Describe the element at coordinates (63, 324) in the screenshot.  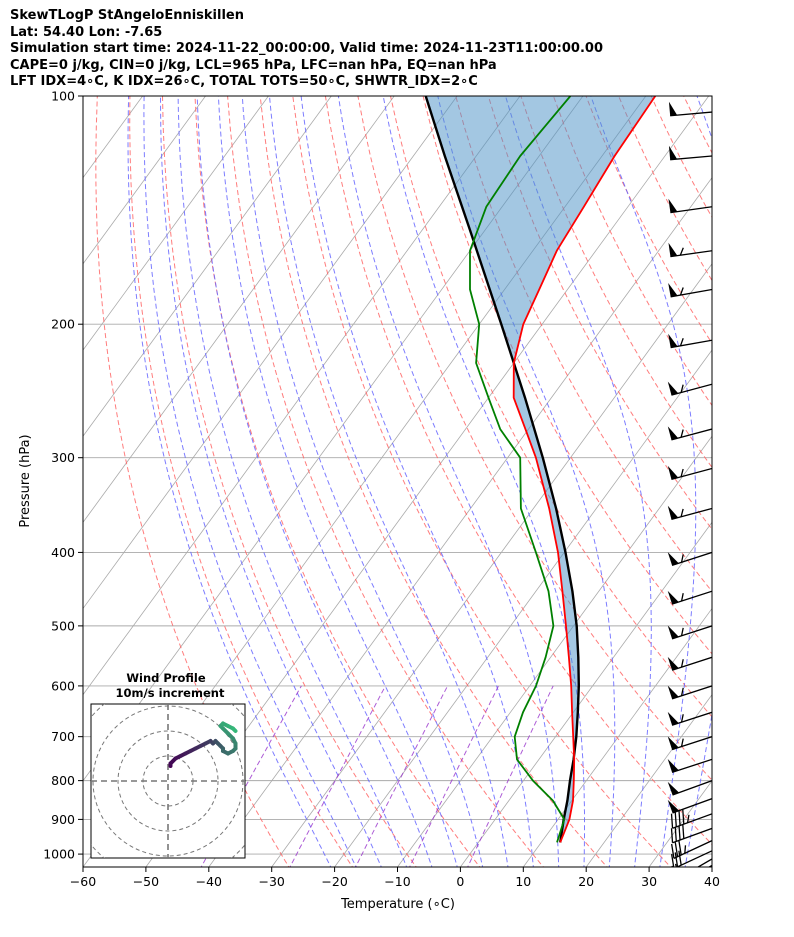
I see `y-tick-label: 200` at that location.